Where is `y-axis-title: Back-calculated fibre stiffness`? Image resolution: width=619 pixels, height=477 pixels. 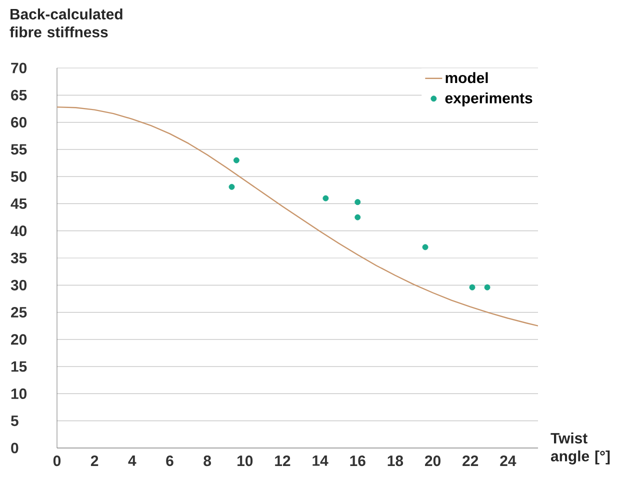
y-axis-title: Back-calculated fibre stiffness is located at coordinates (66, 23).